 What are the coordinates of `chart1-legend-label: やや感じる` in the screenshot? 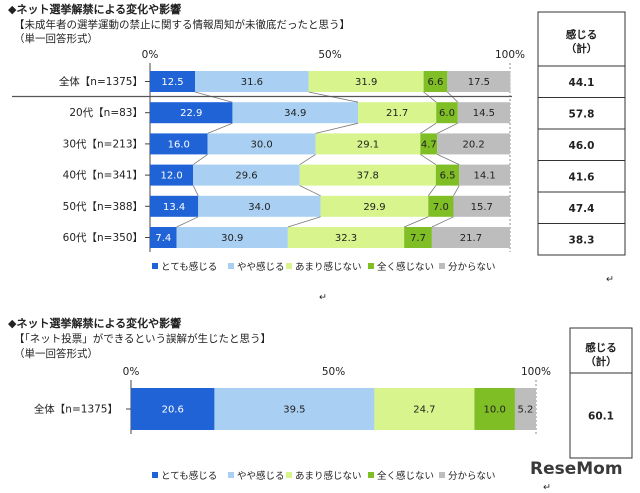 It's located at (261, 267).